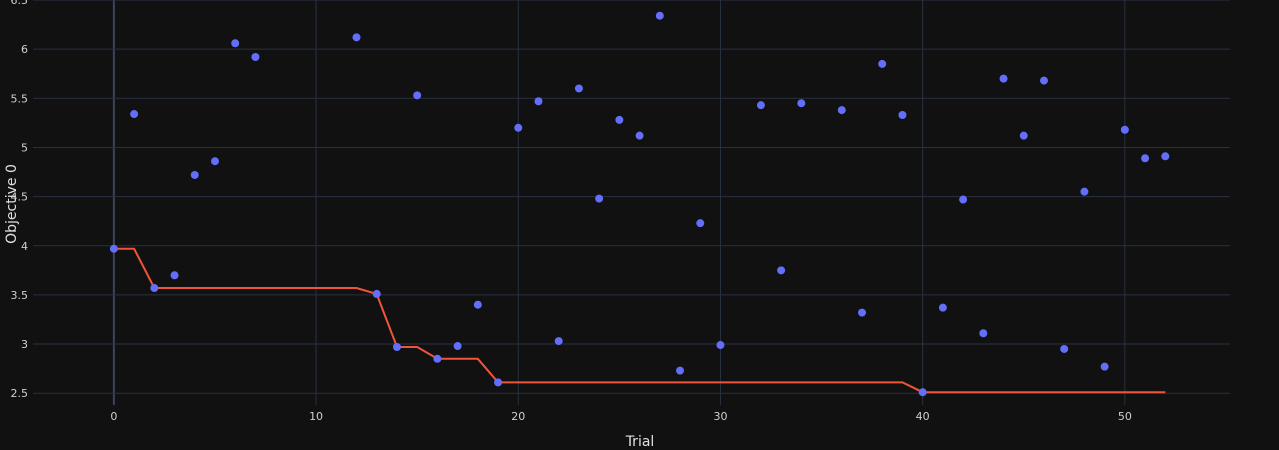  Describe the element at coordinates (20, 197) in the screenshot. I see `y-tick-label: 4.5` at that location.